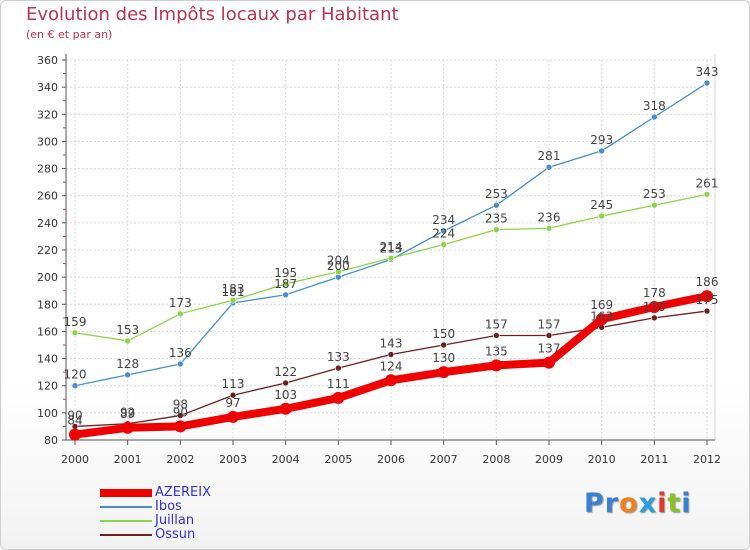  Describe the element at coordinates (674, 503) in the screenshot. I see `logo-letter: t` at that location.